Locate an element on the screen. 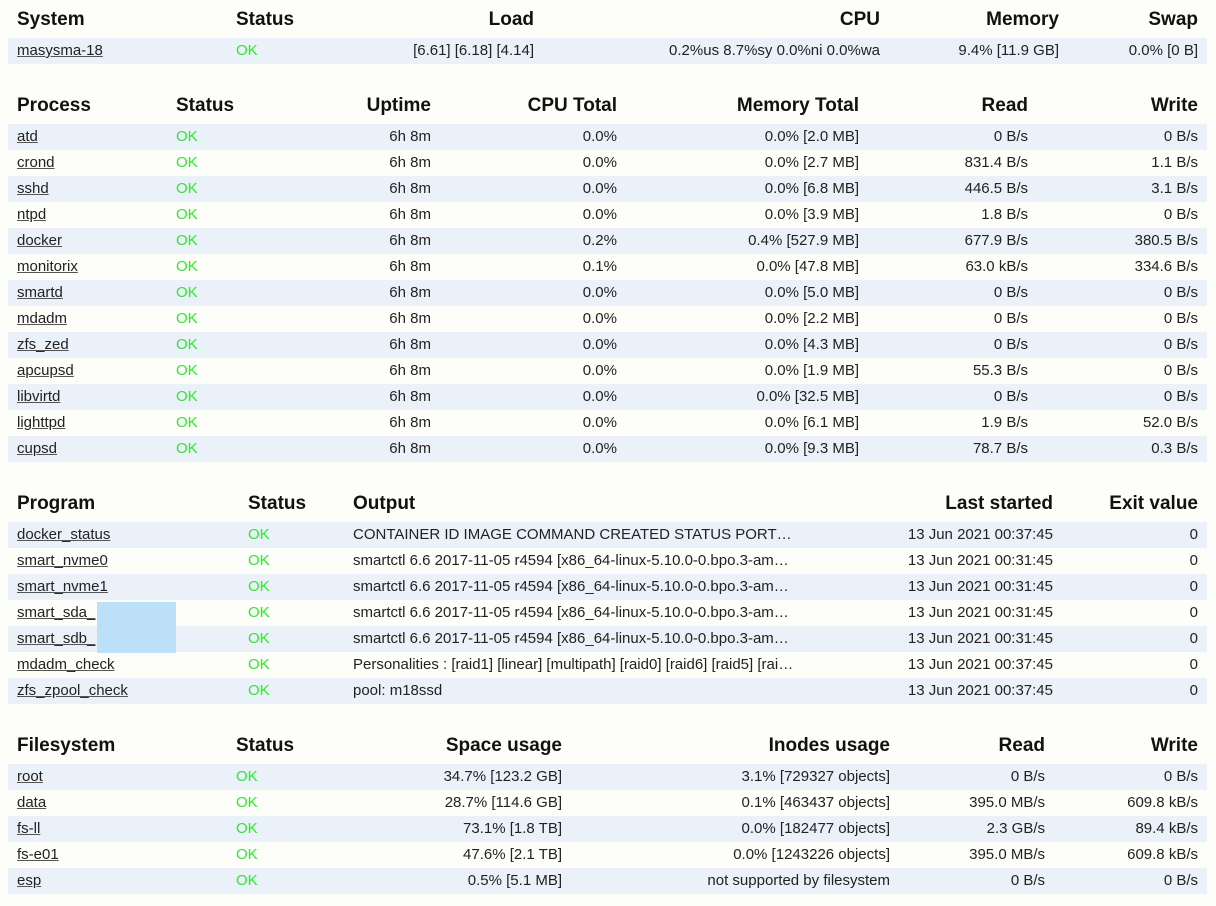 The width and height of the screenshot is (1216, 906). program-last-started: 13 Jun 2021 00:37:45 is located at coordinates (948, 535).